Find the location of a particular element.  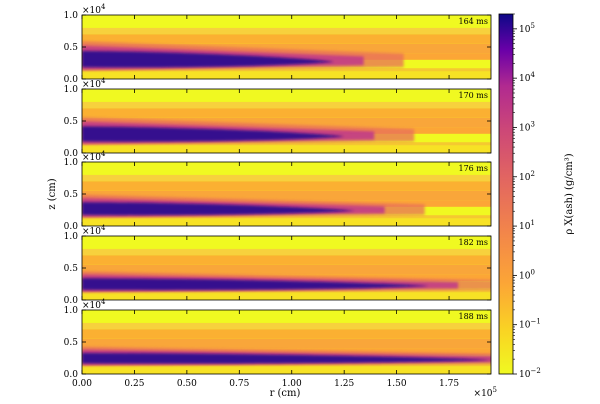

heatmap-panel: 0.0 0.5 1.0 ×10⁴ 170 ms is located at coordinates (278, 118).